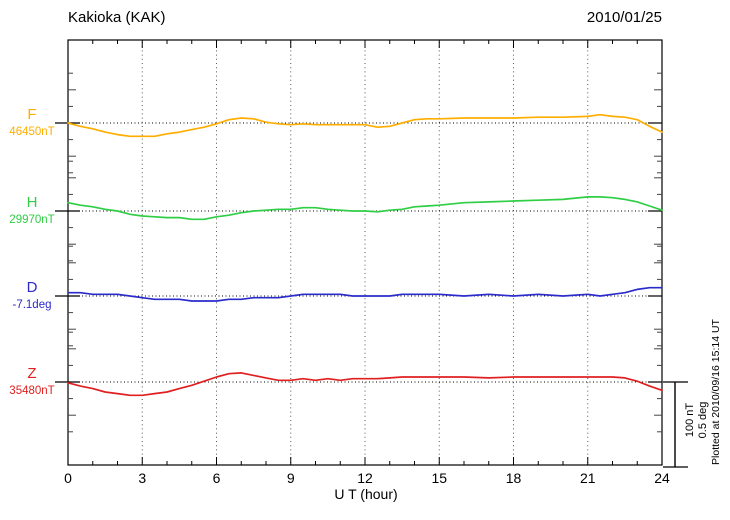  Describe the element at coordinates (32, 391) in the screenshot. I see `trace-basevalue-Z: 35480nT` at that location.